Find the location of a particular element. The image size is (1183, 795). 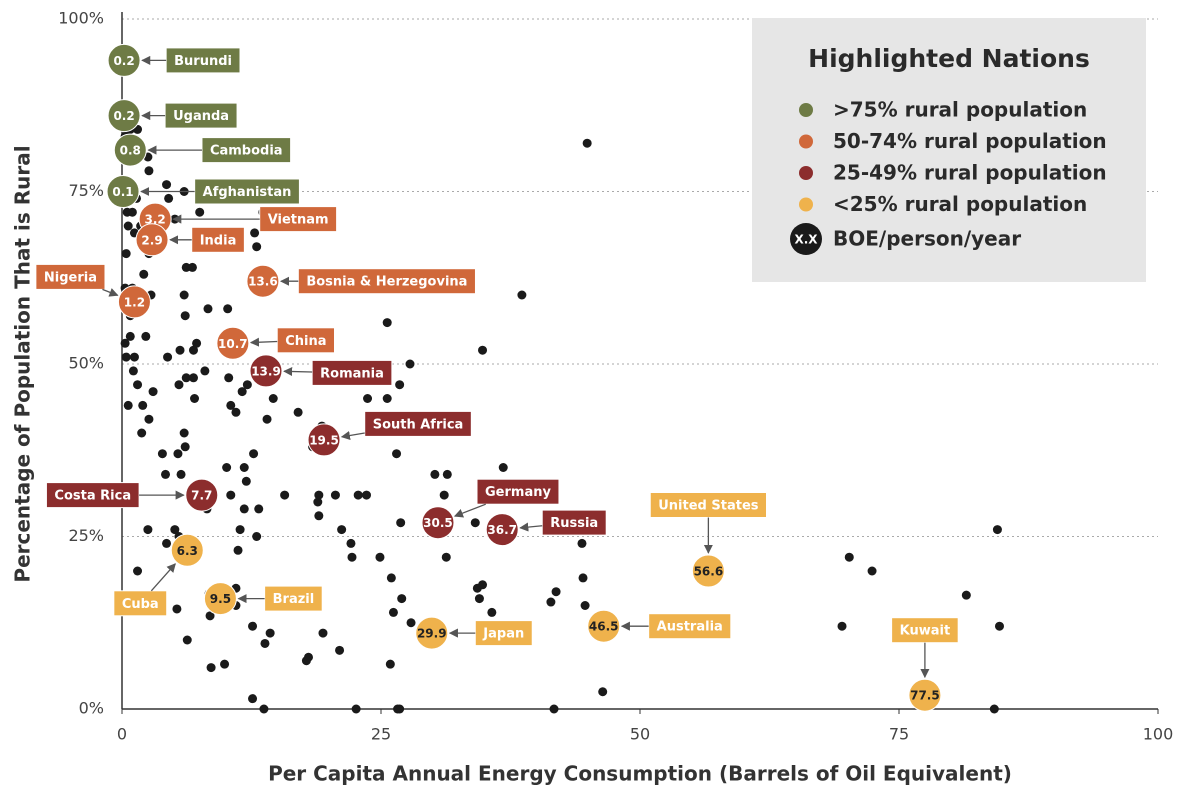

nation-label: Brazil is located at coordinates (294, 599).